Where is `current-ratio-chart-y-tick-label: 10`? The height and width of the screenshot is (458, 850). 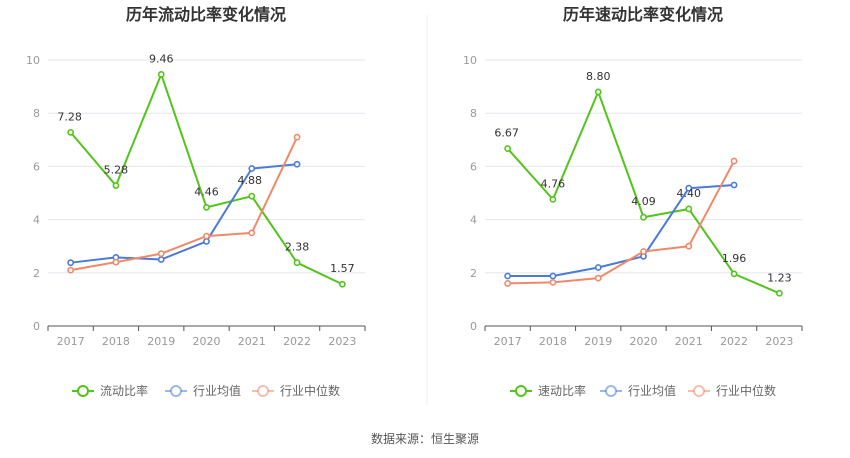 current-ratio-chart-y-tick-label: 10 is located at coordinates (33, 60).